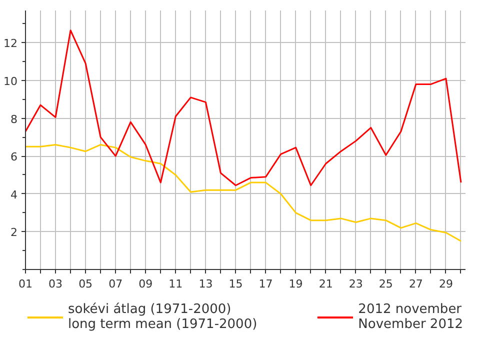 The width and height of the screenshot is (490, 344). Describe the element at coordinates (265, 284) in the screenshot. I see `x-tick-label: 17` at that location.